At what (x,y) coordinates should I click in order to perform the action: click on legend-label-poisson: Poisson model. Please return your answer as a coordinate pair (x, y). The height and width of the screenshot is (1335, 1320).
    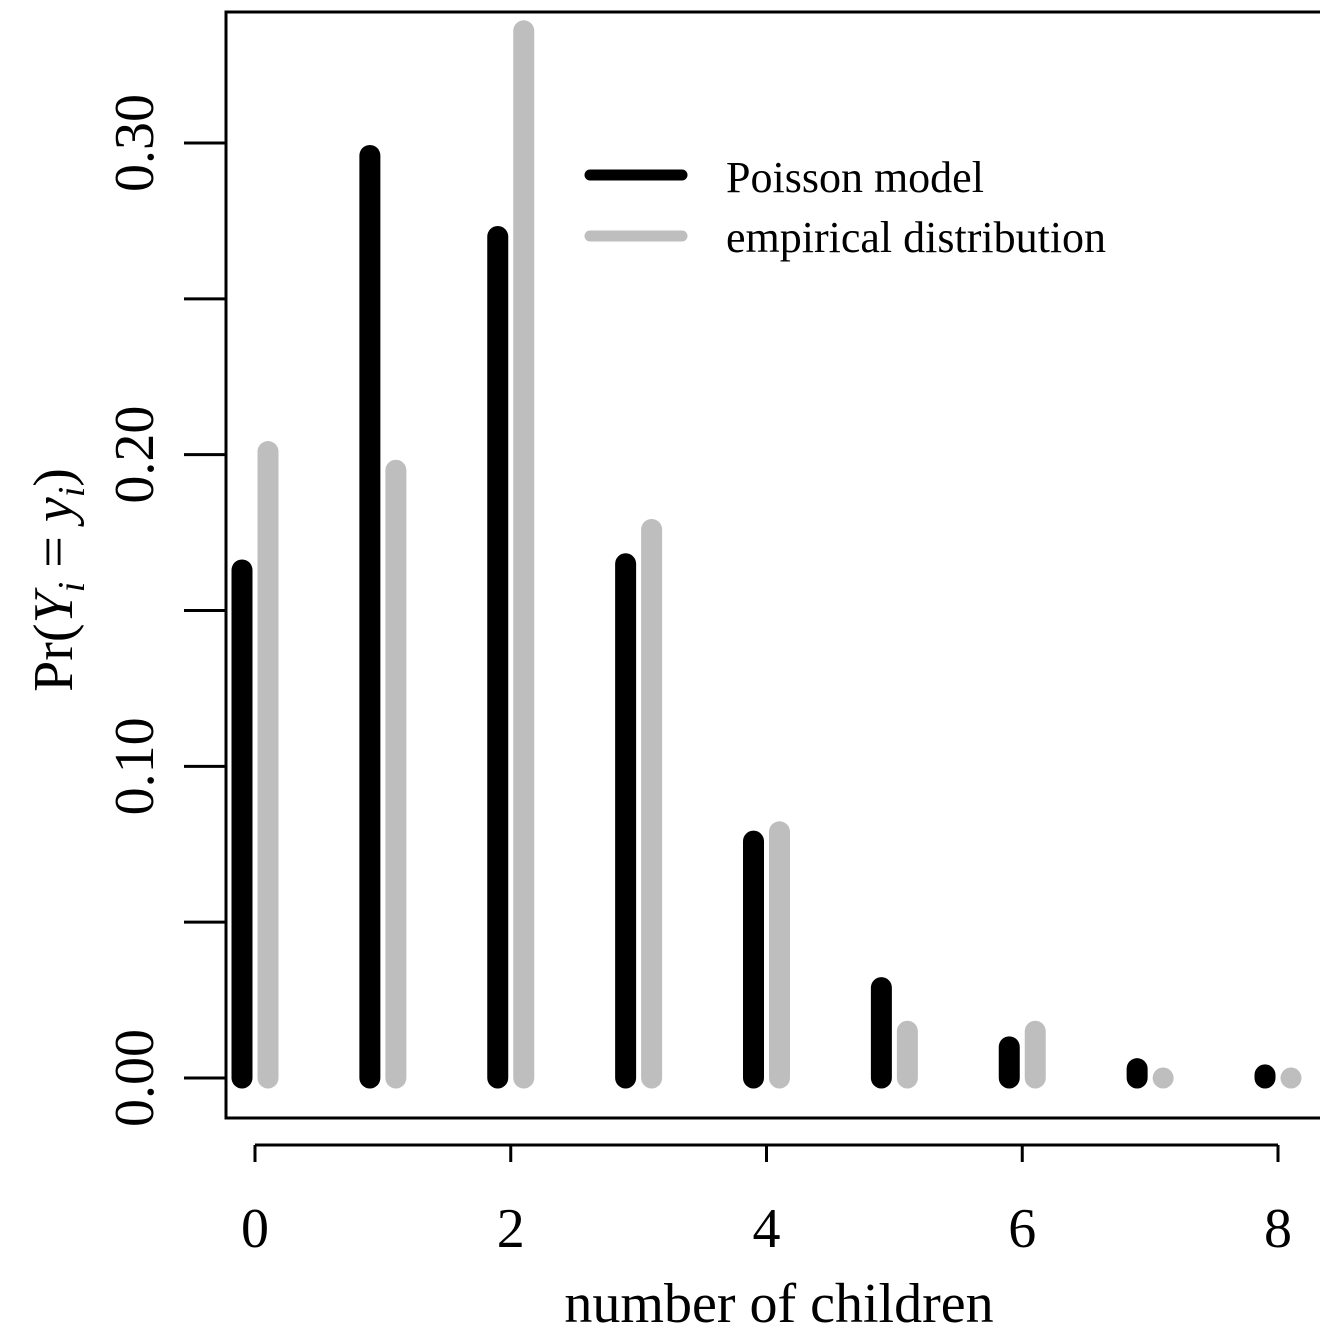
    Looking at the image, I should click on (855, 177).